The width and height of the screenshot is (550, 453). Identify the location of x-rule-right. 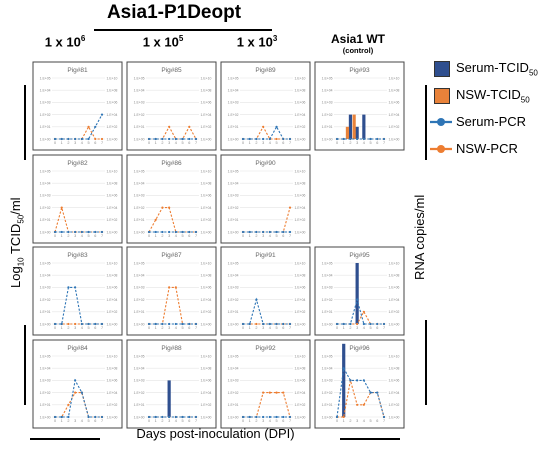
(370, 439).